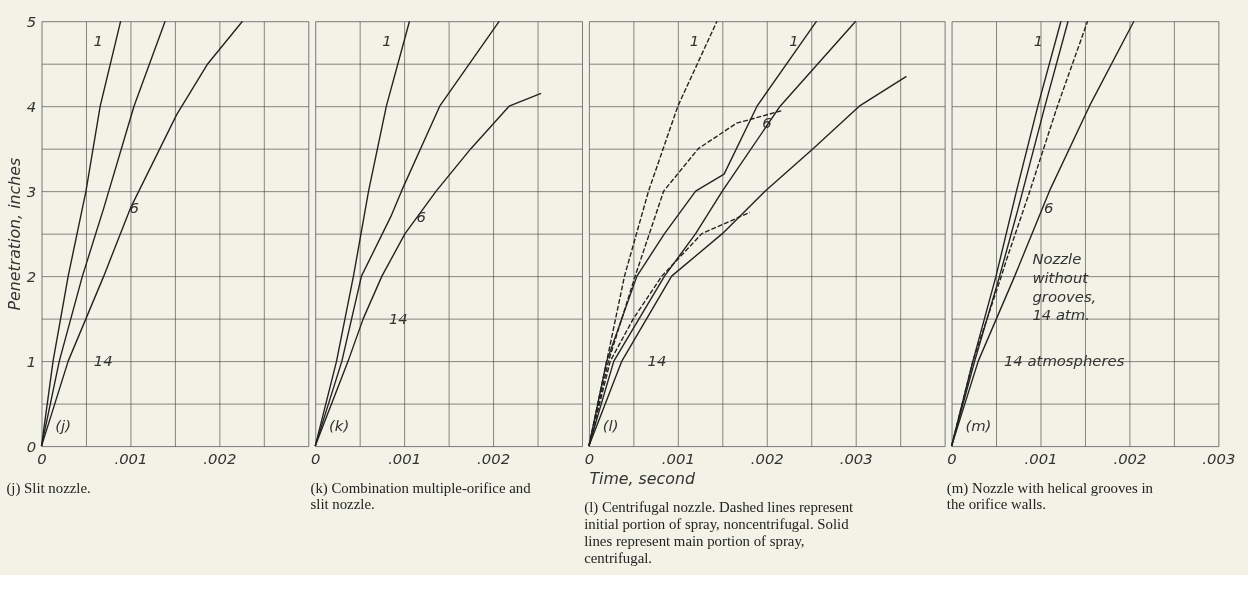 The image size is (1248, 612). I want to click on annotation: 14 atmospheres, so click(1064, 361).